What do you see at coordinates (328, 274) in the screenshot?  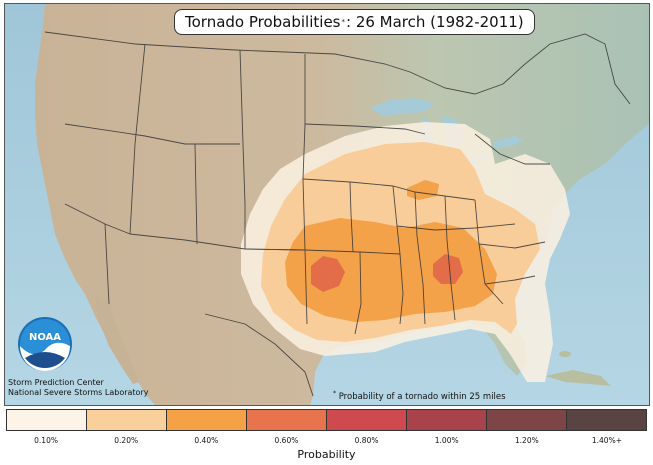 I see `prob-band-0-60-west` at bounding box center [328, 274].